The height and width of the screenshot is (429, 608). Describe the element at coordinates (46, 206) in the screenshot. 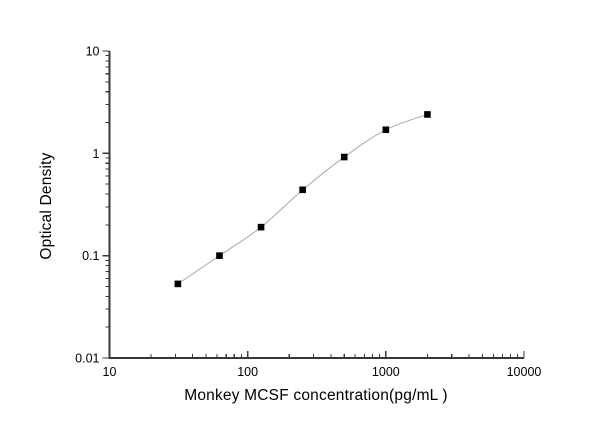

I see `y-axis-title: Optical Density` at that location.